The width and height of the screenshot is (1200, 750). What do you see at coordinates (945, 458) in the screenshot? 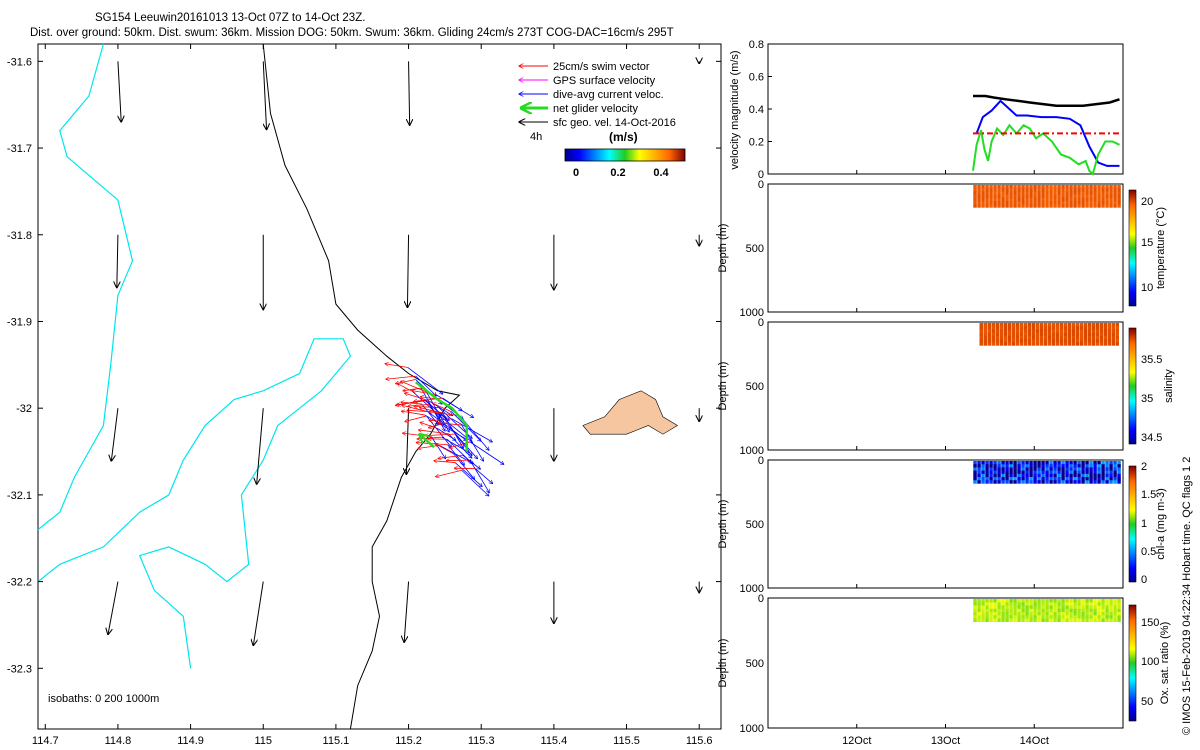
I see `time-axis: 12Oct 13Oct 14Oct` at bounding box center [945, 458].